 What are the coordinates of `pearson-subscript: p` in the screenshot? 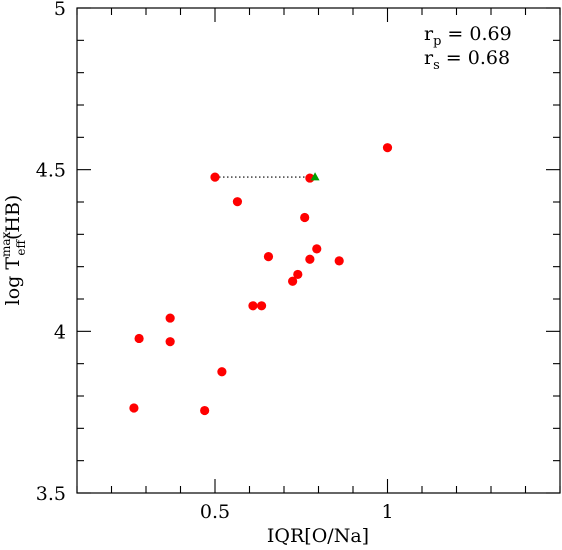 It's located at (437, 41).